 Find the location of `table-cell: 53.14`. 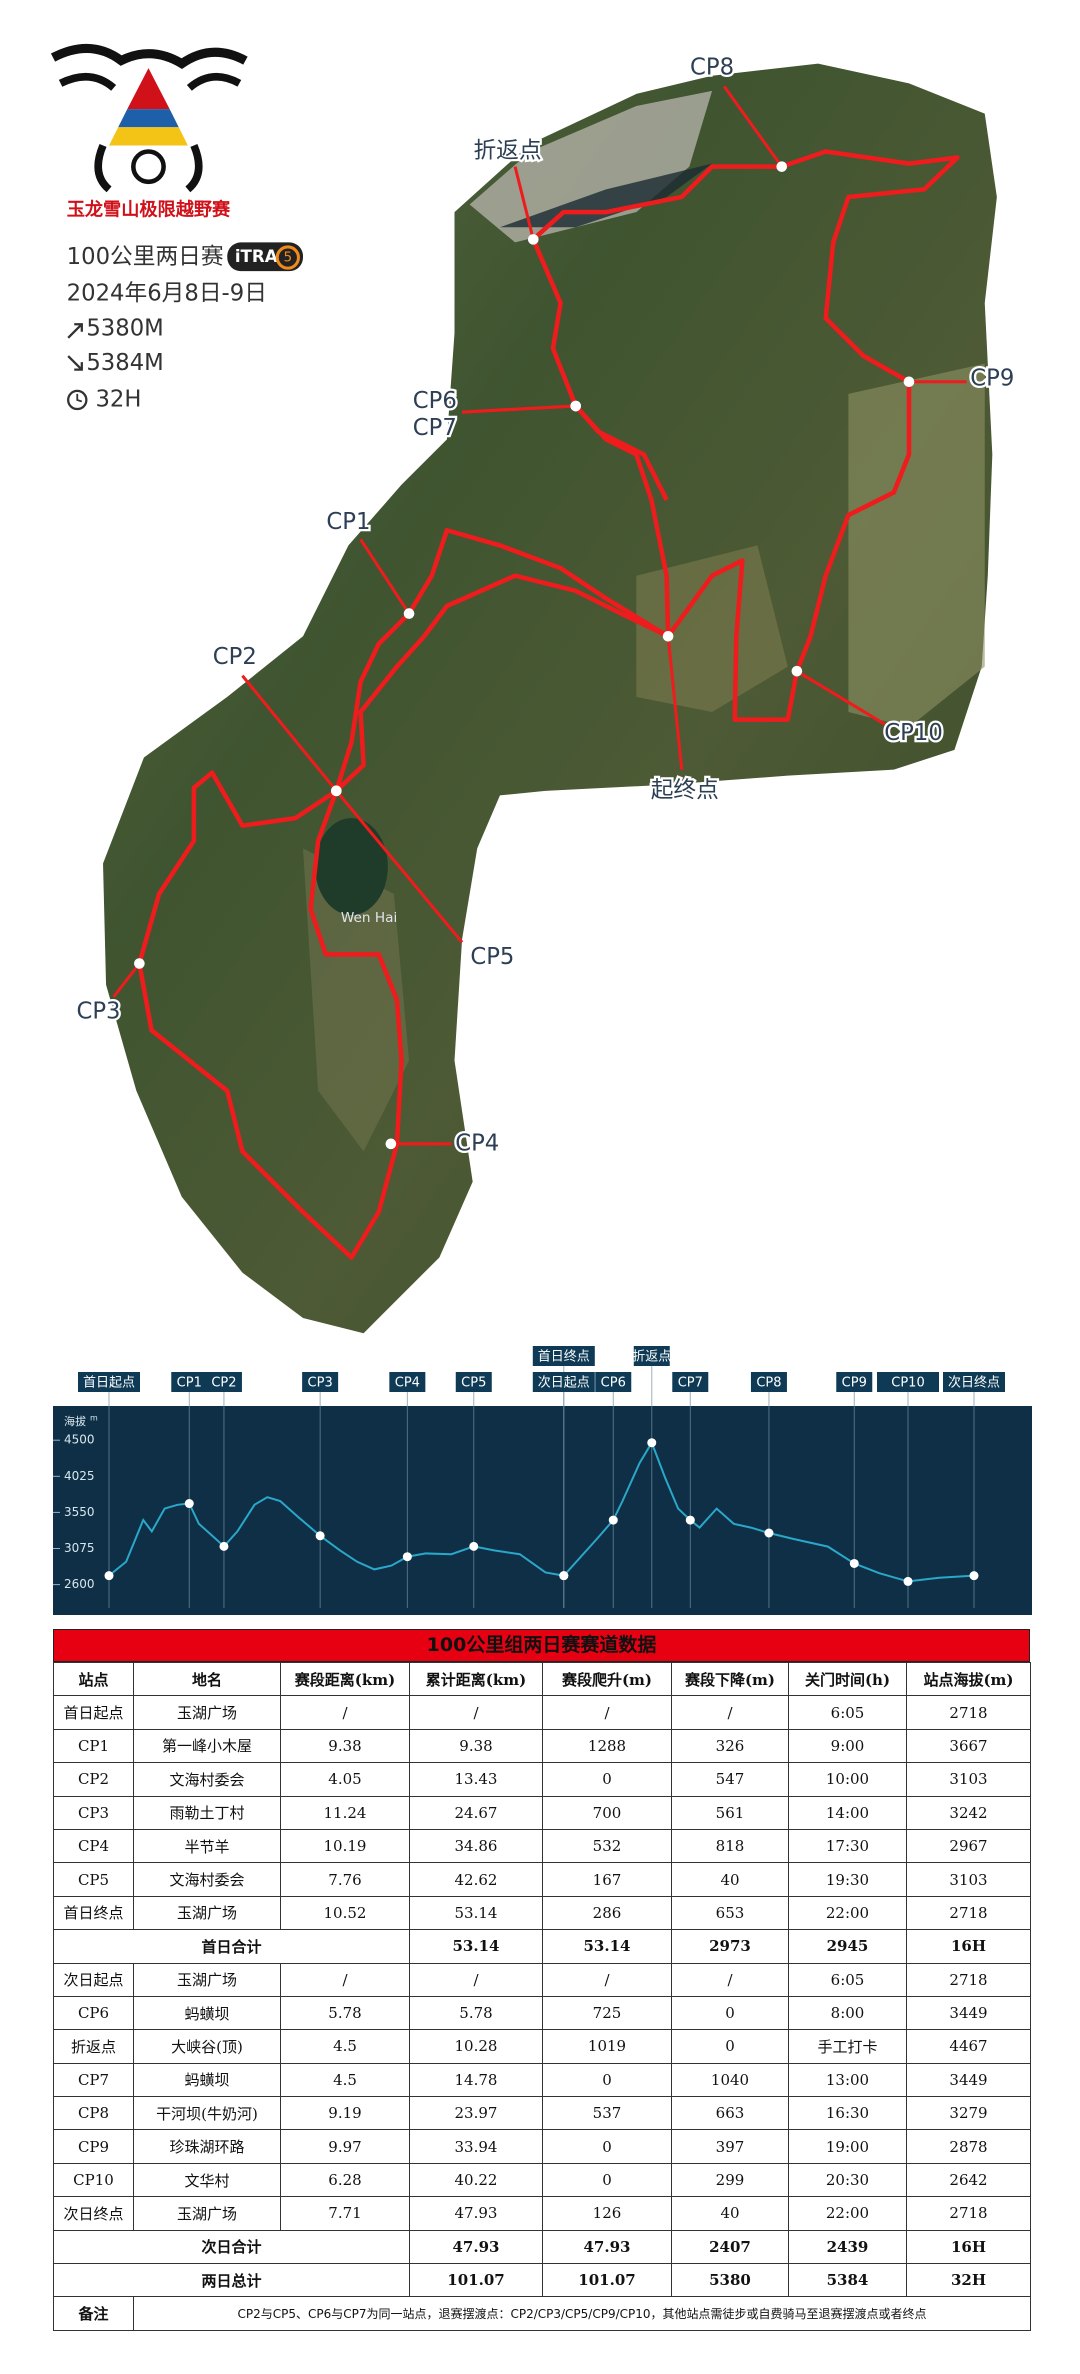

table-cell: 53.14 is located at coordinates (476, 1913).